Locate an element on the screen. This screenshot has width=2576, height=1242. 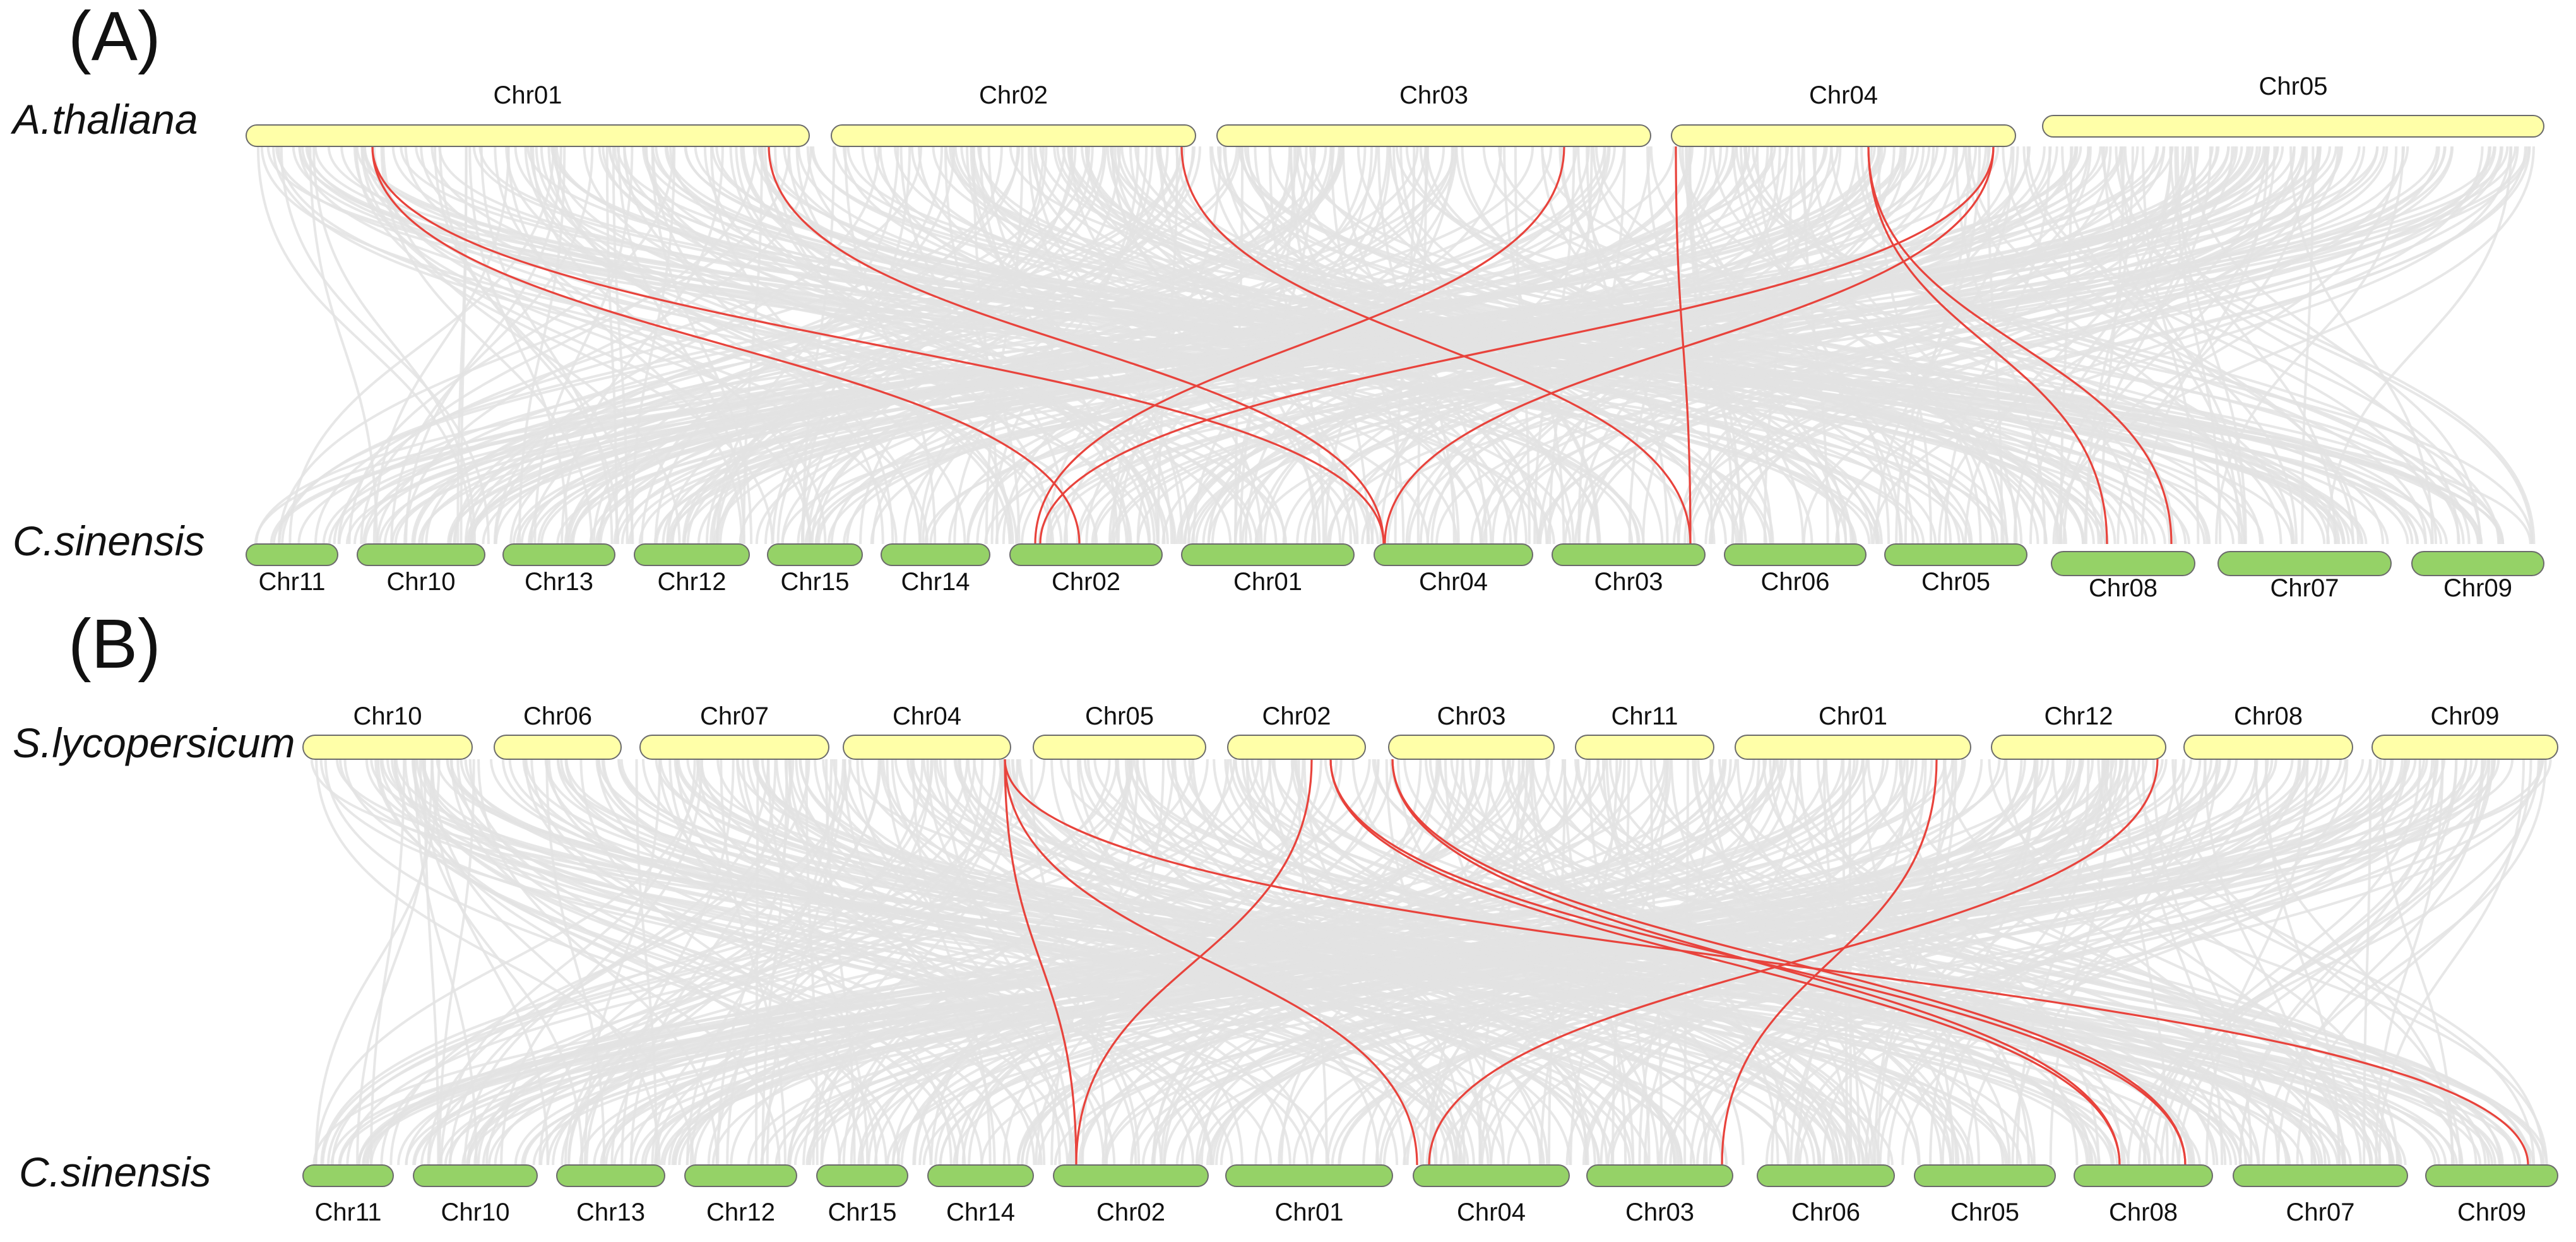
bottom-chromosome-label: Chr10 is located at coordinates (421, 582).